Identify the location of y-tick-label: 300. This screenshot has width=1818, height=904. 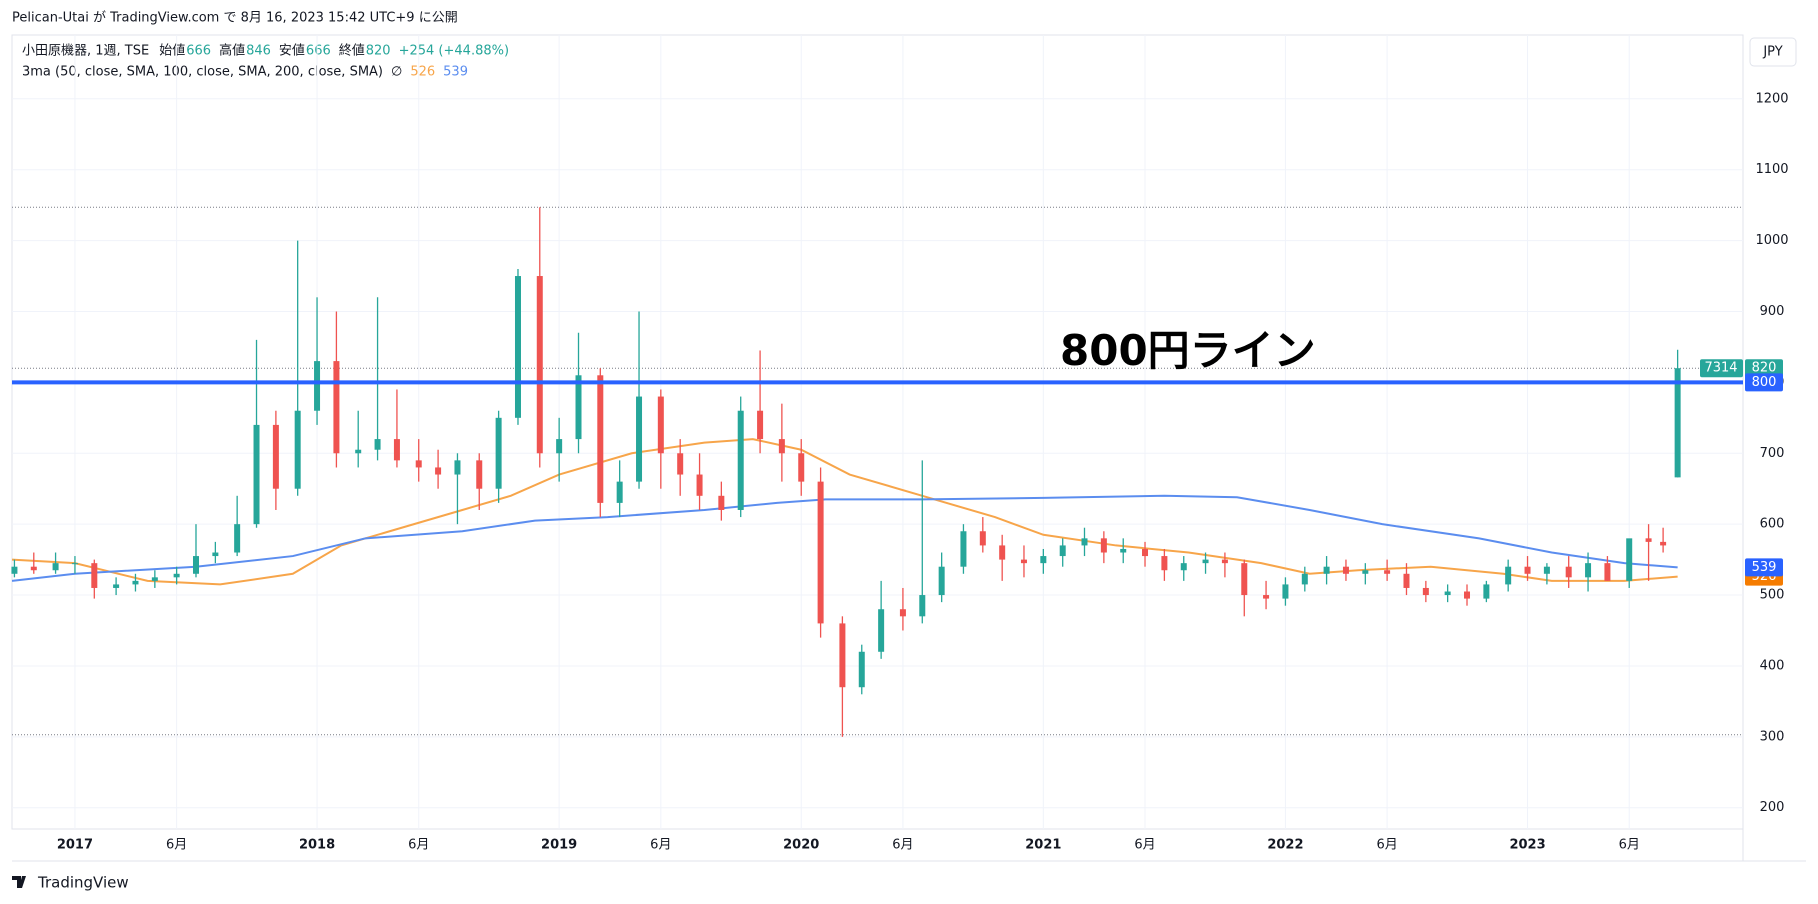
(1772, 736).